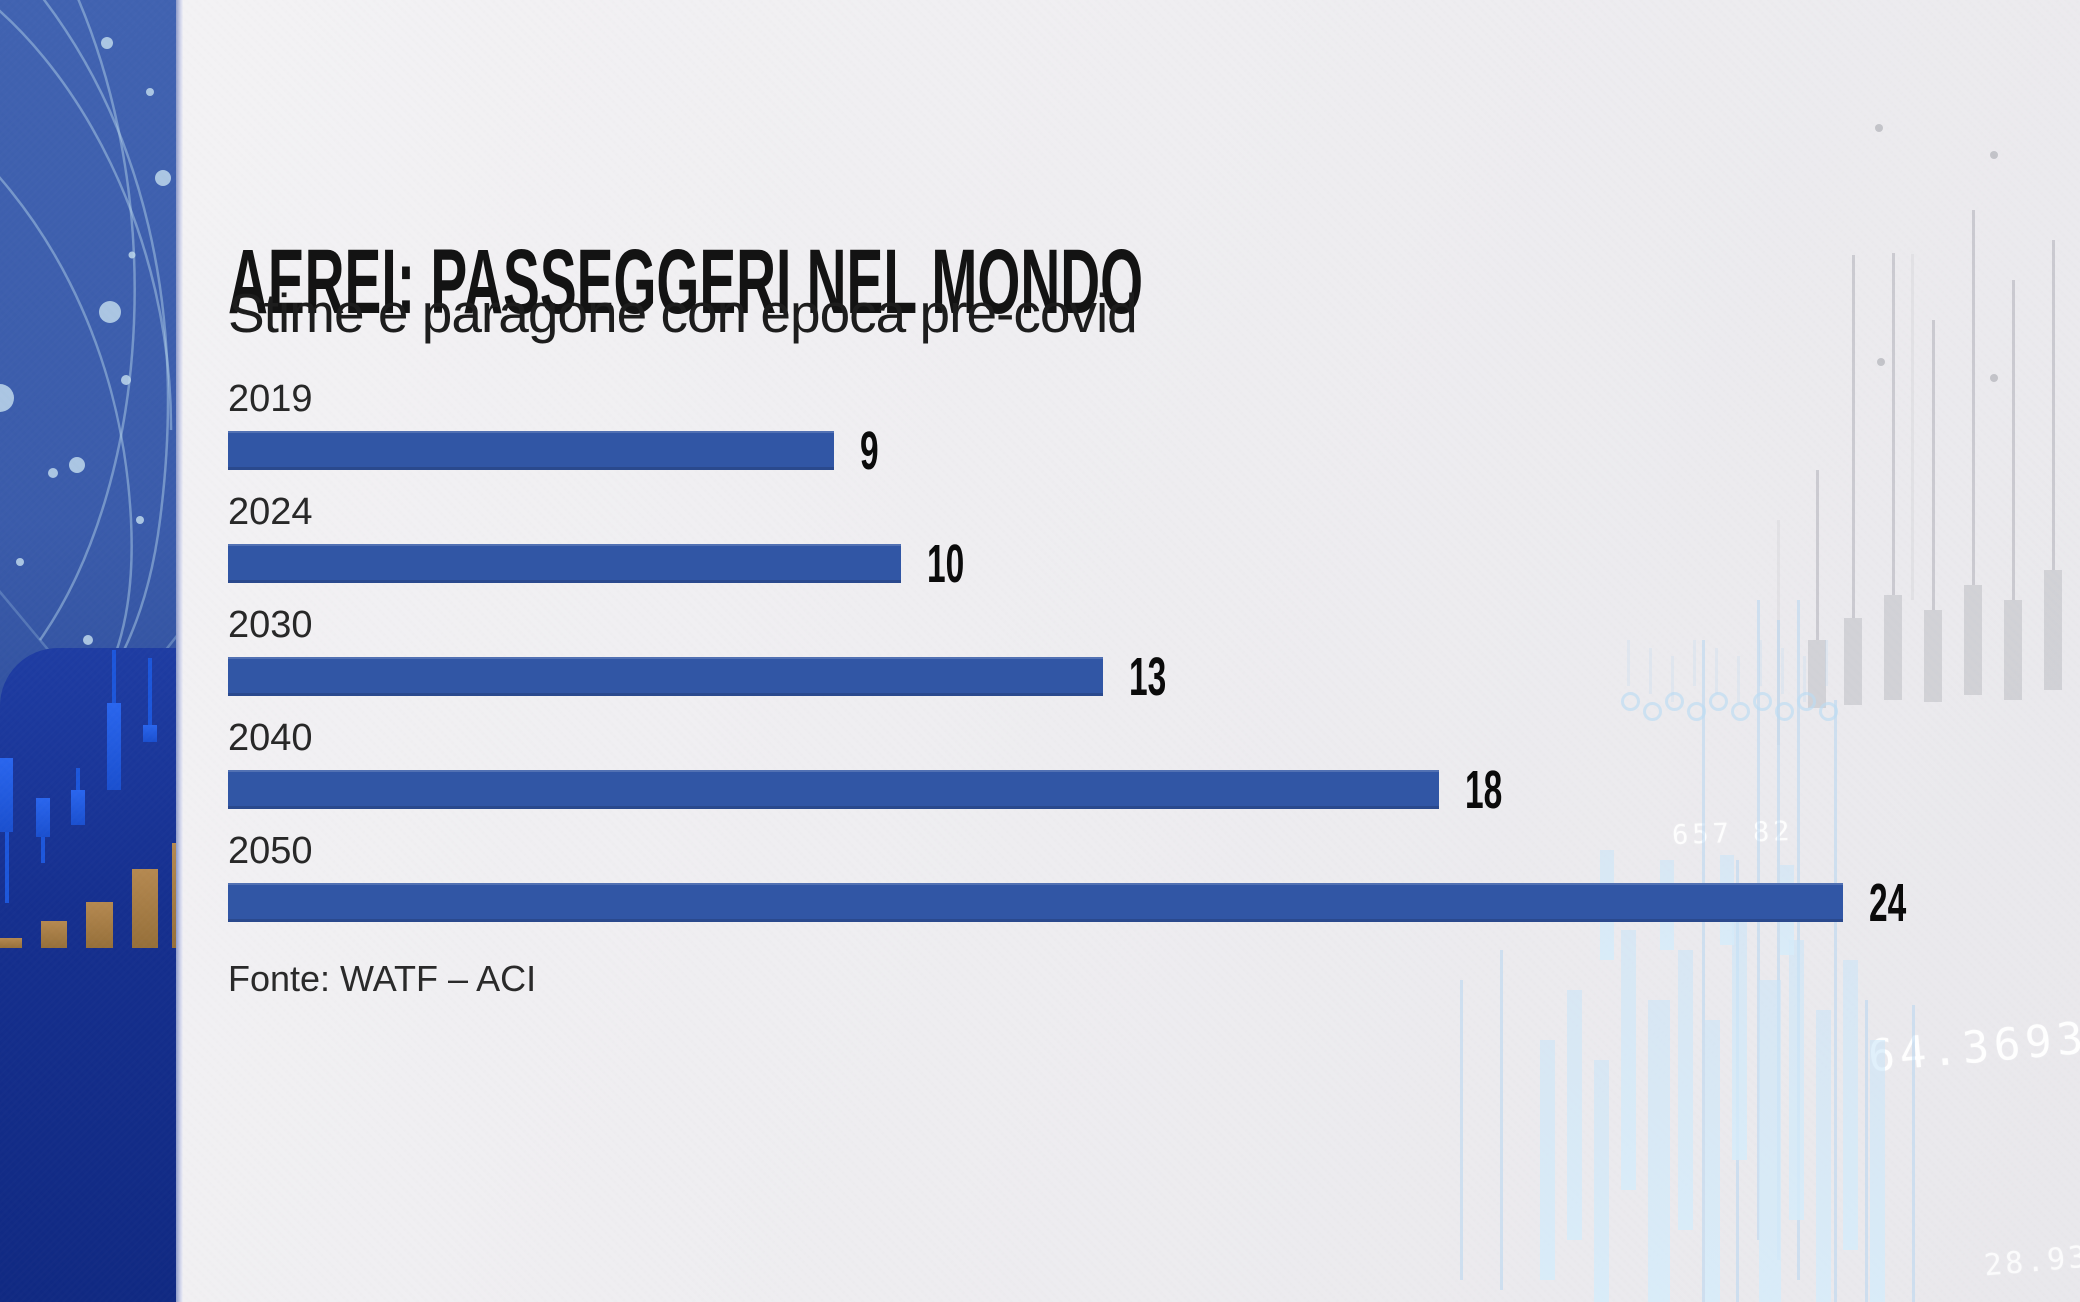 The image size is (2080, 1302). I want to click on ticker-number-overlay: 28.93, so click(2031, 1261).